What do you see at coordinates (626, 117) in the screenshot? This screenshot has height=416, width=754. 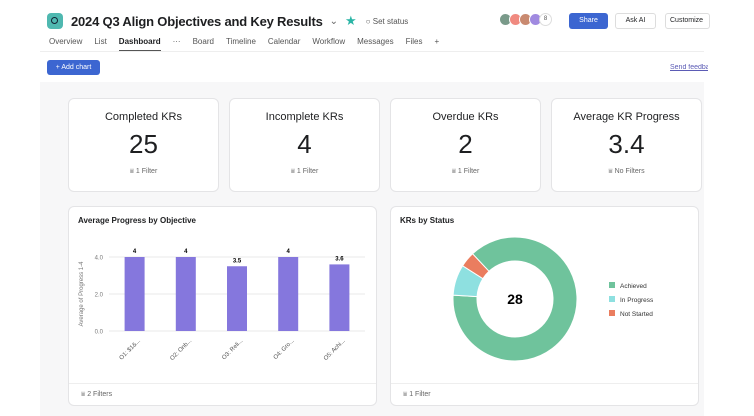 I see `kpi-title: Average KR Progress` at bounding box center [626, 117].